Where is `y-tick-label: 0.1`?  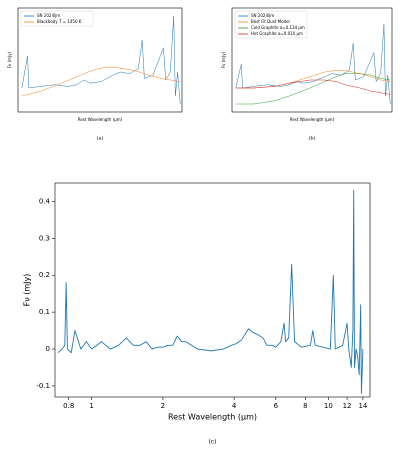 y-tick-label: 0.1 is located at coordinates (44, 312).